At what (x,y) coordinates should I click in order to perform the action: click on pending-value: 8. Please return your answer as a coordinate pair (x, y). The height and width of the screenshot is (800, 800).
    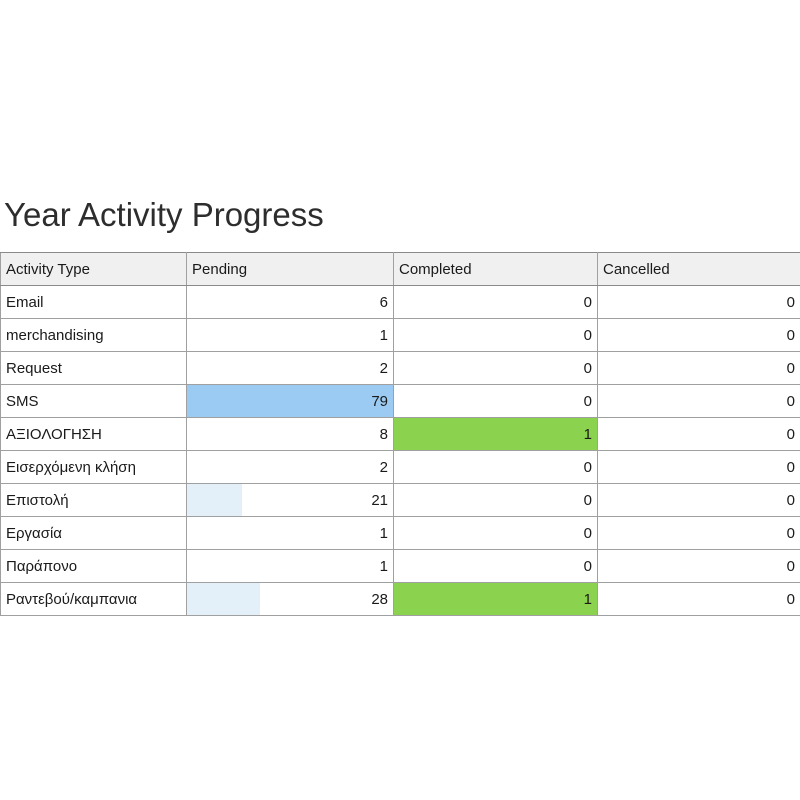
    Looking at the image, I should click on (383, 434).